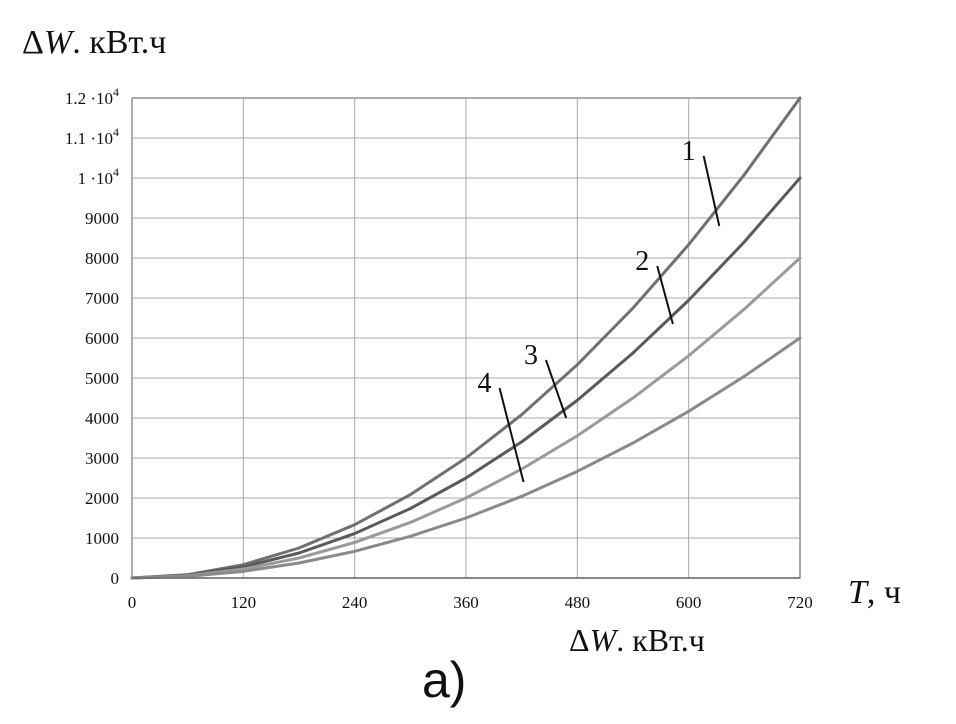 The image size is (956, 724). Describe the element at coordinates (128, 42) in the screenshot. I see `y-axis-unit: кВт.ч` at that location.